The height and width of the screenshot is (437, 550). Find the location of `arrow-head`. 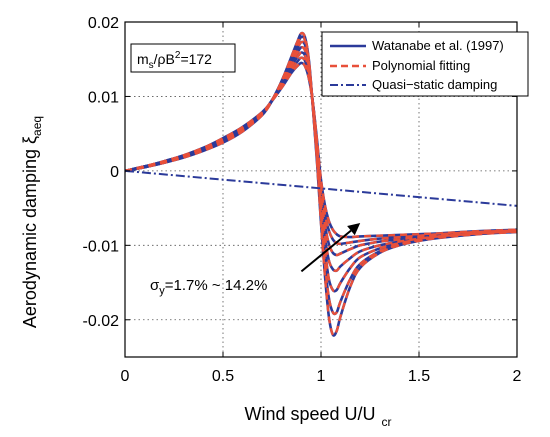

arrow-head is located at coordinates (354, 229).